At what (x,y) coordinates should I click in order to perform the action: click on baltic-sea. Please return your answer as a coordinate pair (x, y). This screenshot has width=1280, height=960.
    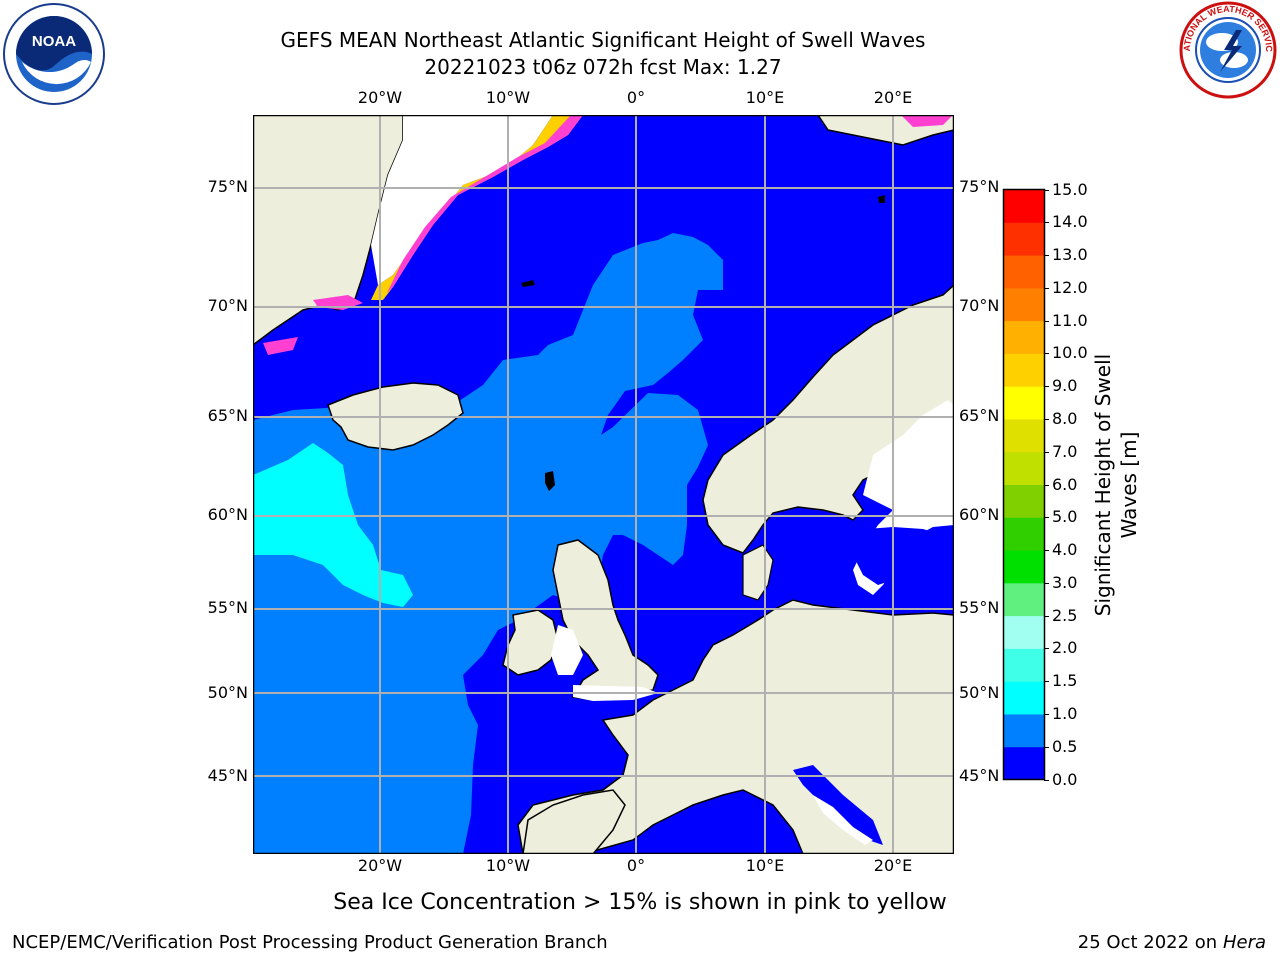
    Looking at the image, I should click on (898, 556).